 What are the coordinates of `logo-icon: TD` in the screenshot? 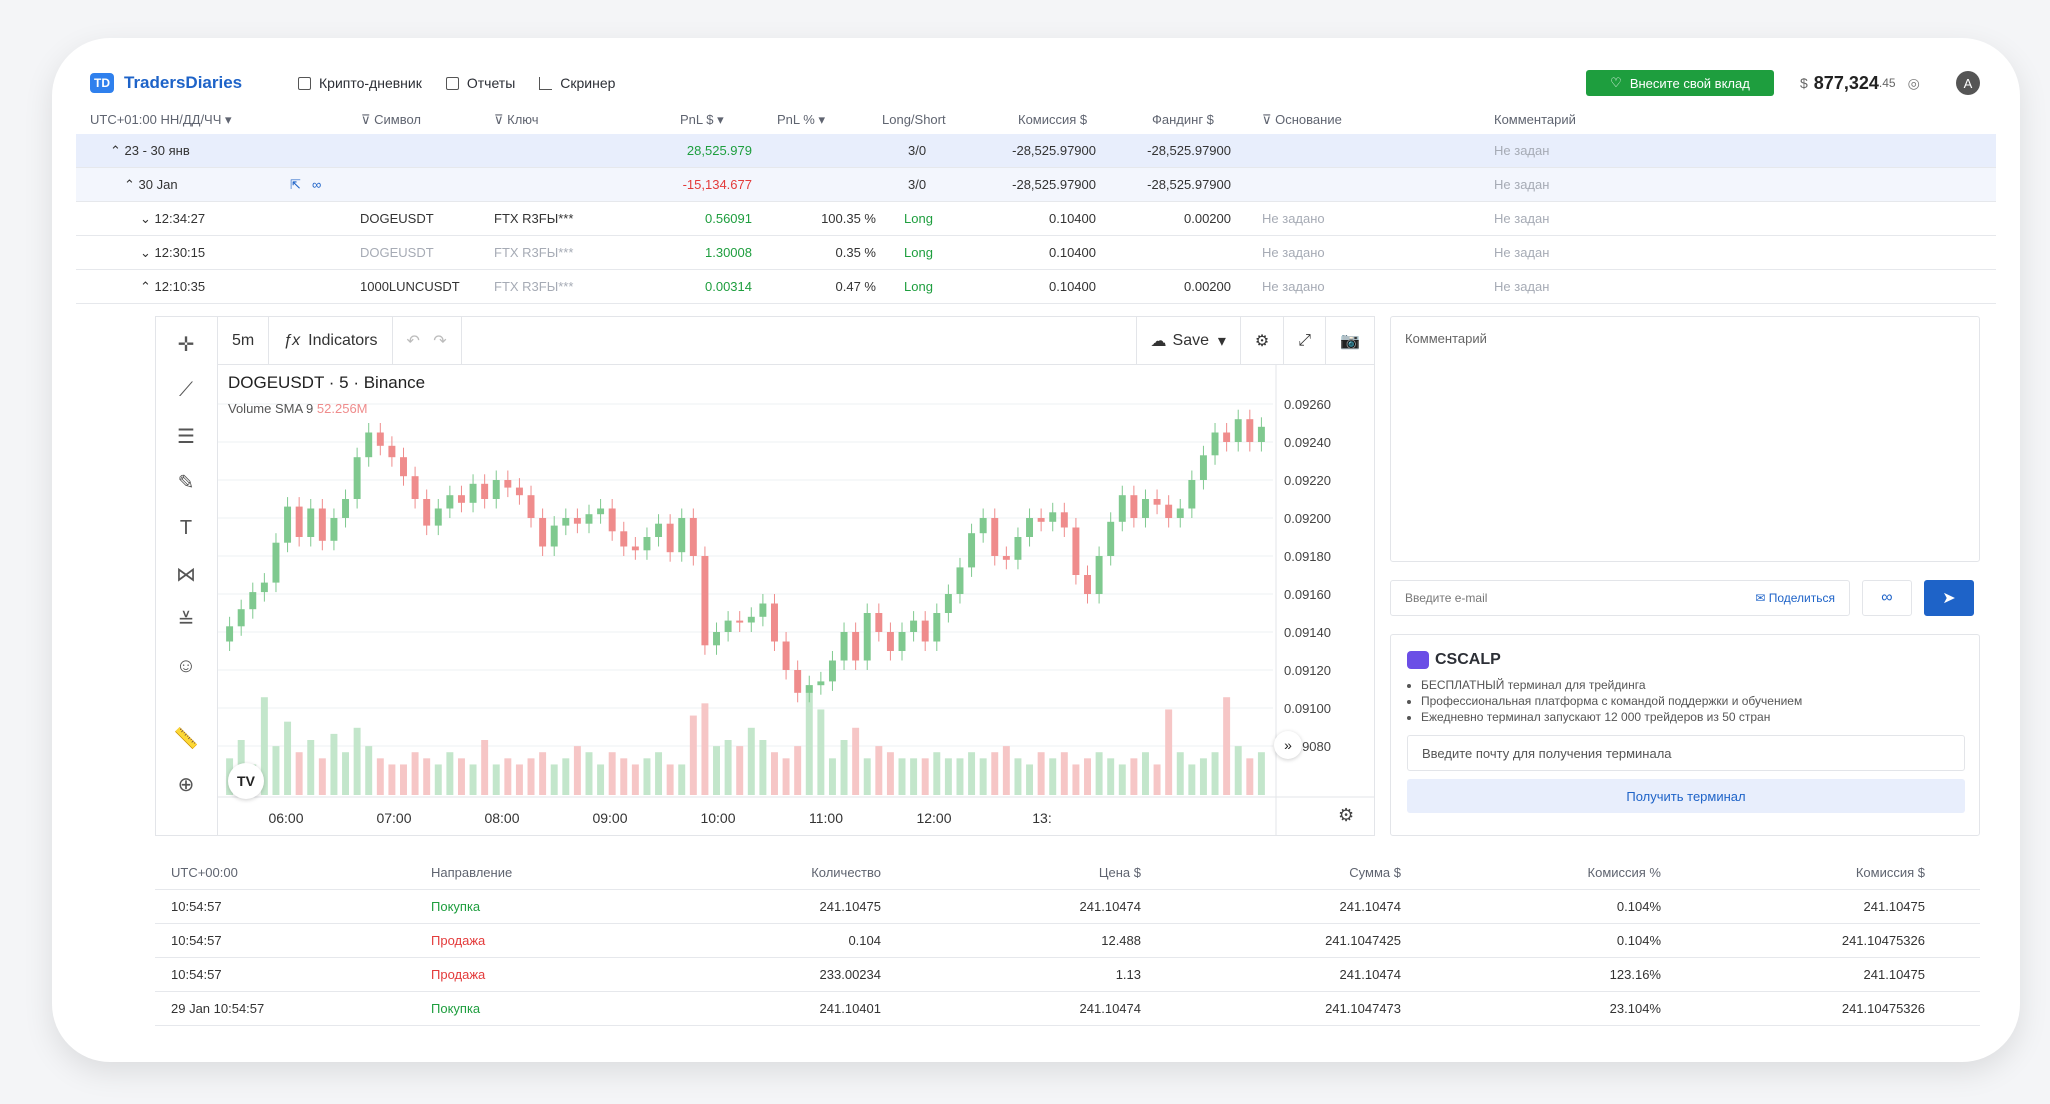 It's located at (102, 83).